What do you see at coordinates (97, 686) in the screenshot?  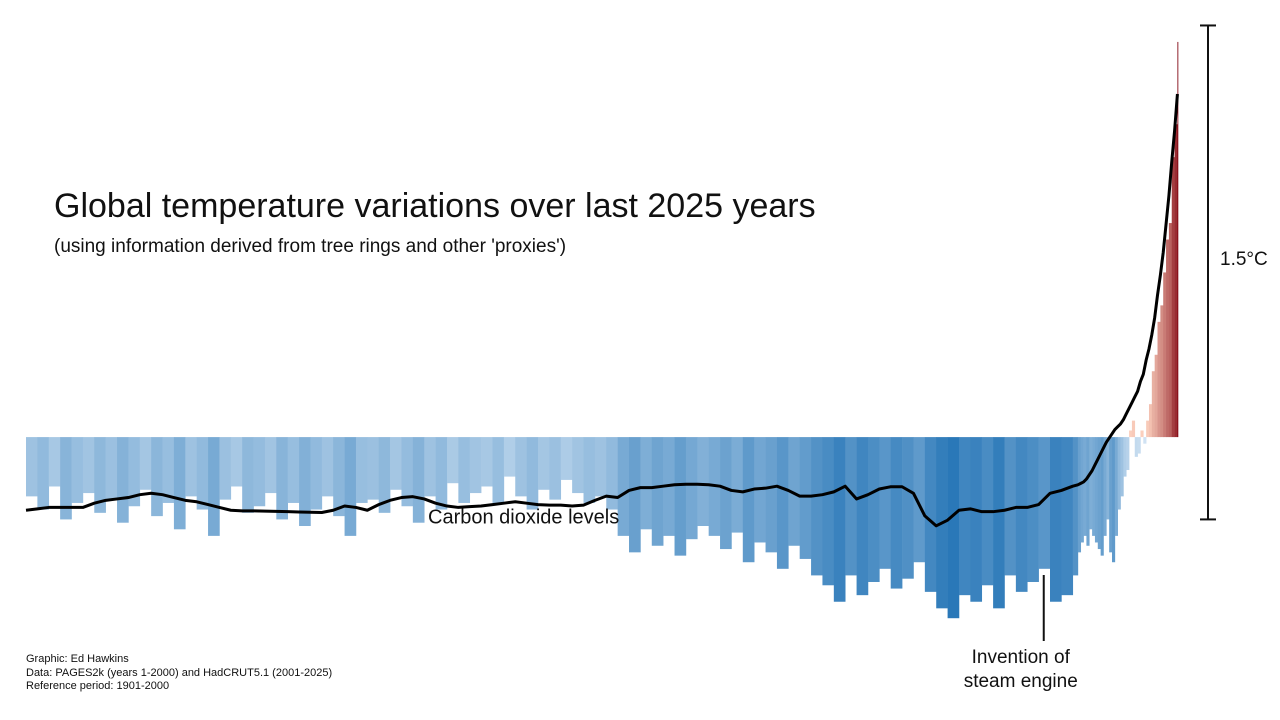 I see `credit: Reference period: 1901-2000` at bounding box center [97, 686].